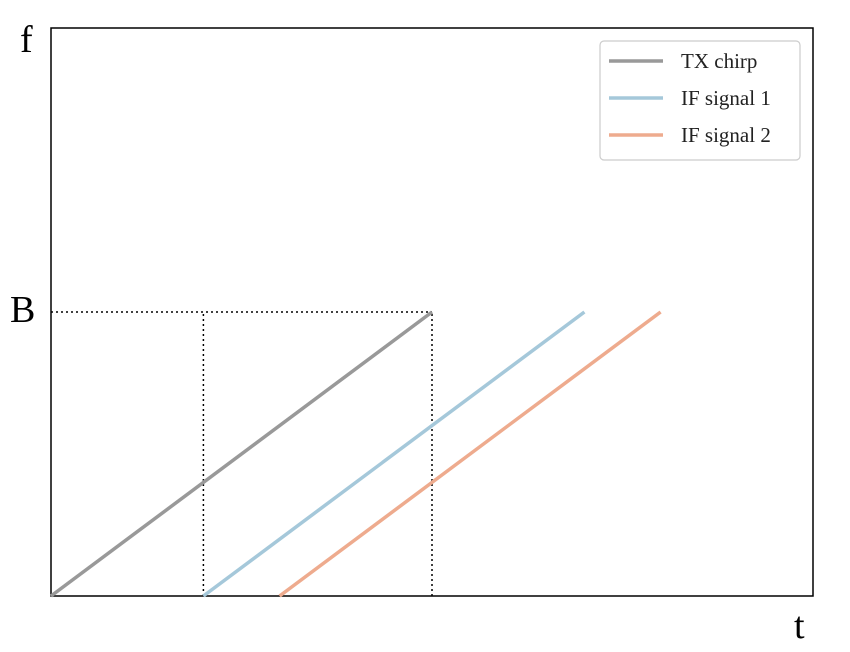 Image resolution: width=850 pixels, height=652 pixels. What do you see at coordinates (719, 61) in the screenshot?
I see `legend-label-1: TX chirp` at bounding box center [719, 61].